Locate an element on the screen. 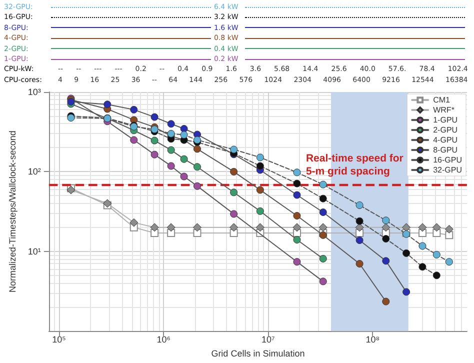  legend-label: 16-GPU is located at coordinates (447, 160).